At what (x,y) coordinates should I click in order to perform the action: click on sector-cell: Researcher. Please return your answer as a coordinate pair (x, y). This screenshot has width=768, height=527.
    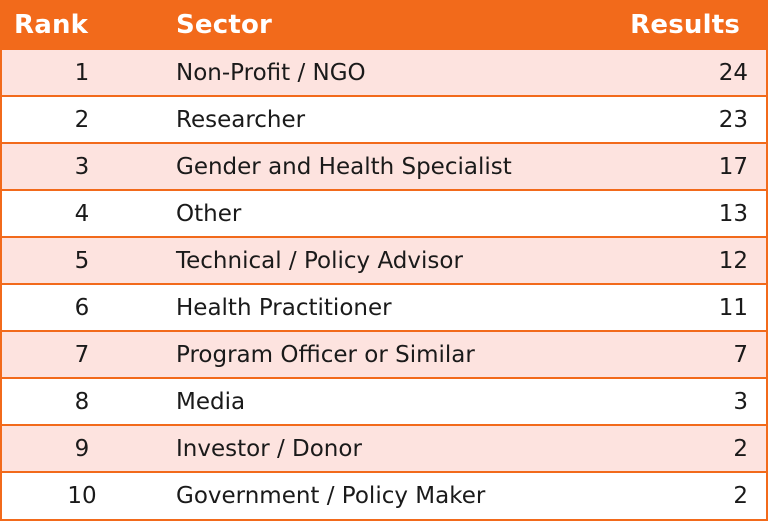
    Looking at the image, I should click on (241, 119).